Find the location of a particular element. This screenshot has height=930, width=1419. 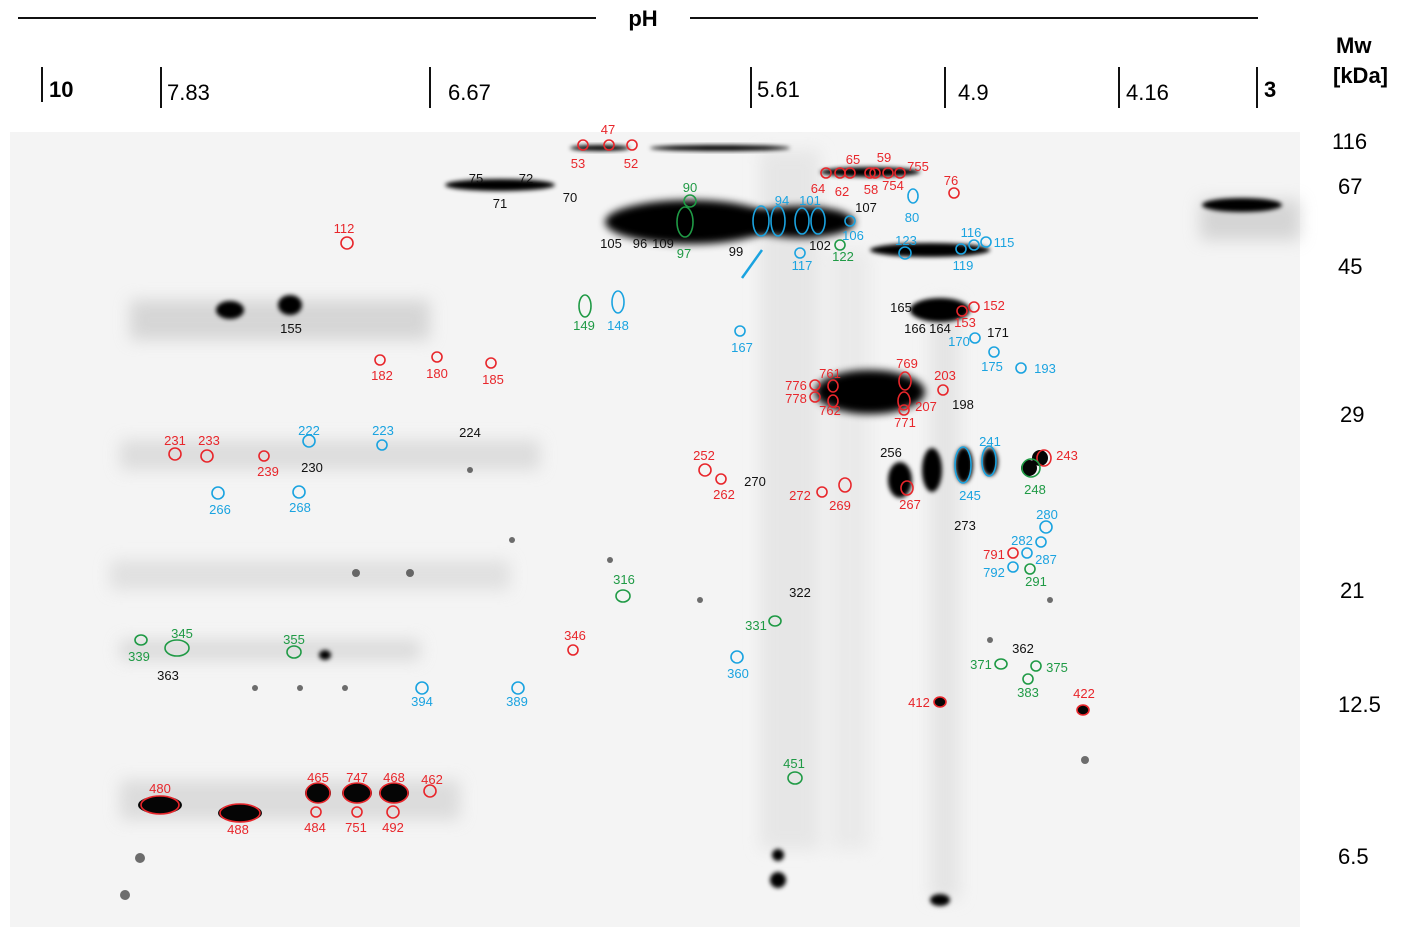

spot-label-207: 207 is located at coordinates (926, 406).